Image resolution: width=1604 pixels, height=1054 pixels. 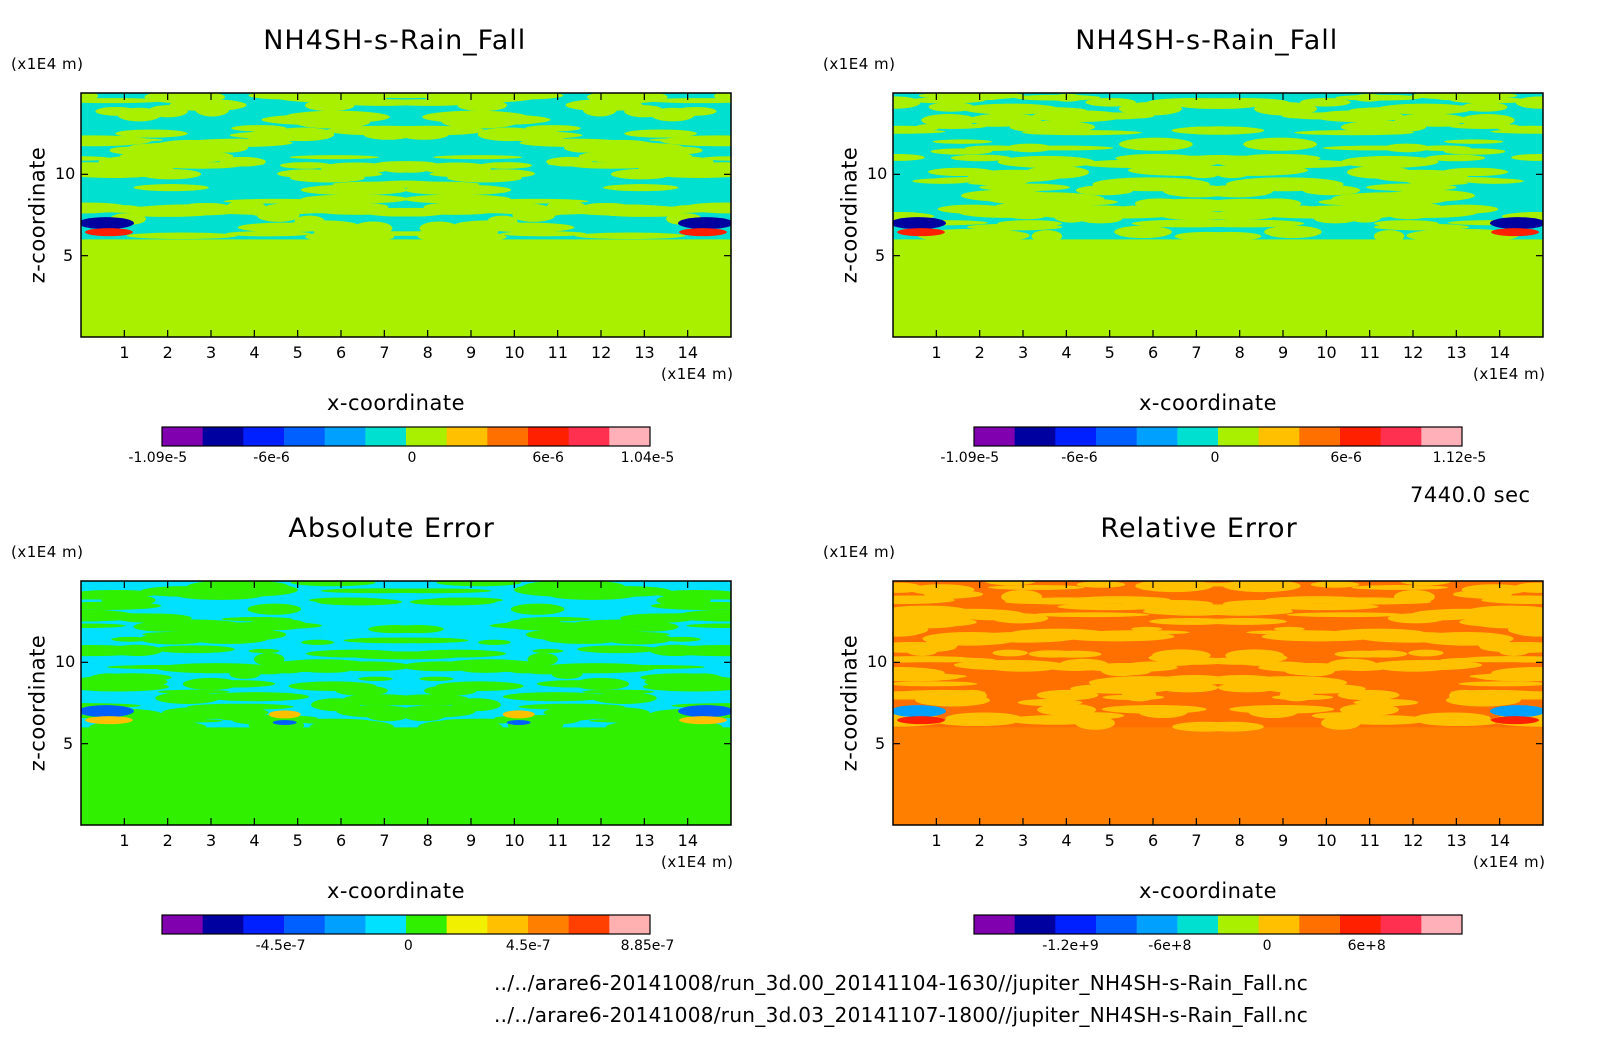 I want to click on colorbar-tick-label: -1.2e+9, so click(x=1070, y=946).